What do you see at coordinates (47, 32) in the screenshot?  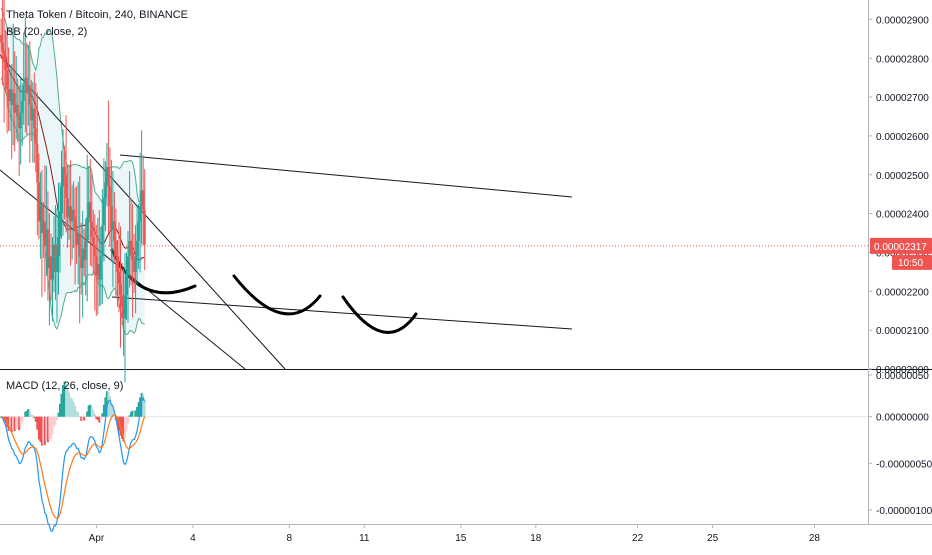 I see `bb-indicator-label: BB (20, close, 2)` at bounding box center [47, 32].